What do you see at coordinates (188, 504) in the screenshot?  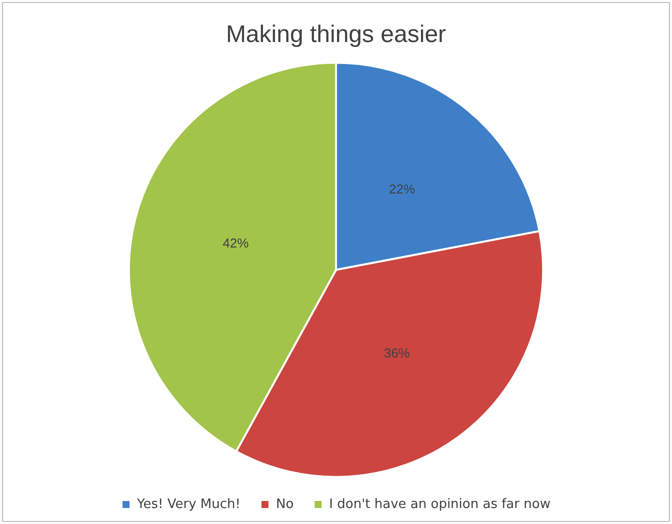 I see `legend-label: Yes! Very Much!` at bounding box center [188, 504].